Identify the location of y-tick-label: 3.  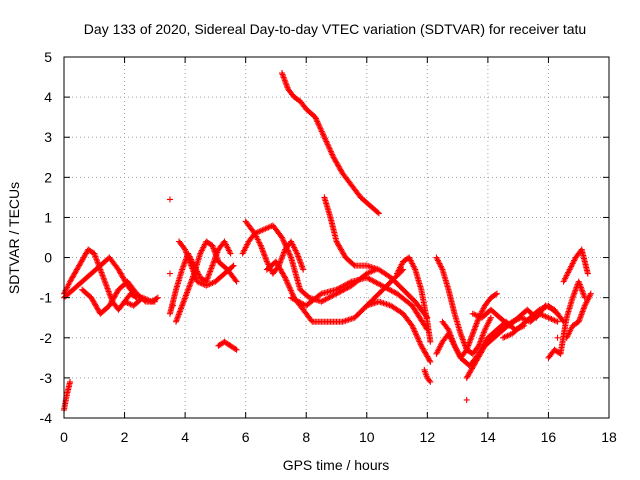
(48, 137).